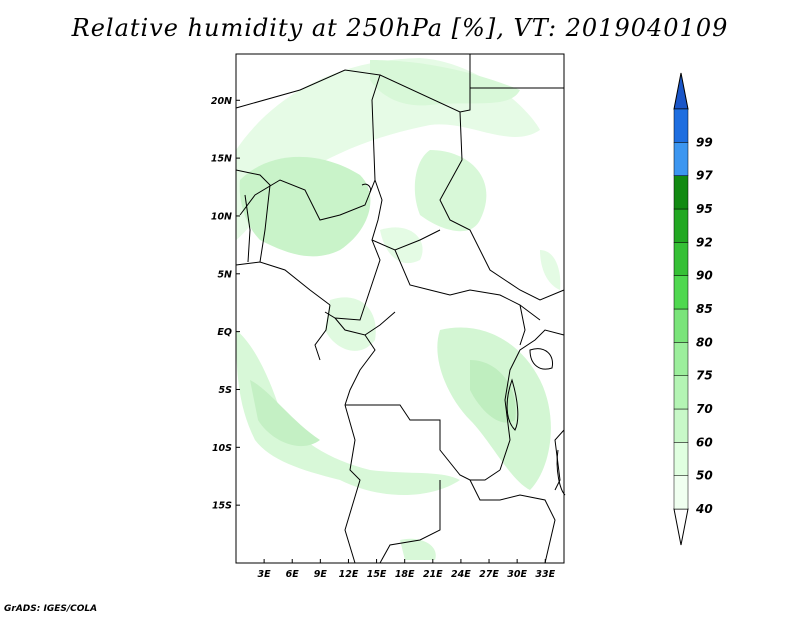 The height and width of the screenshot is (618, 800). Describe the element at coordinates (461, 574) in the screenshot. I see `lon-tick-label: 24E` at that location.